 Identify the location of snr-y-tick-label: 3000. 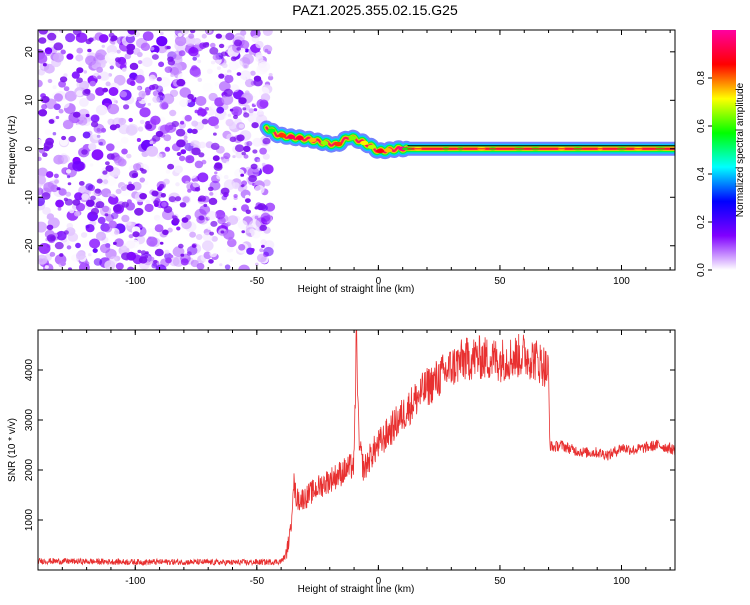
(29, 419).